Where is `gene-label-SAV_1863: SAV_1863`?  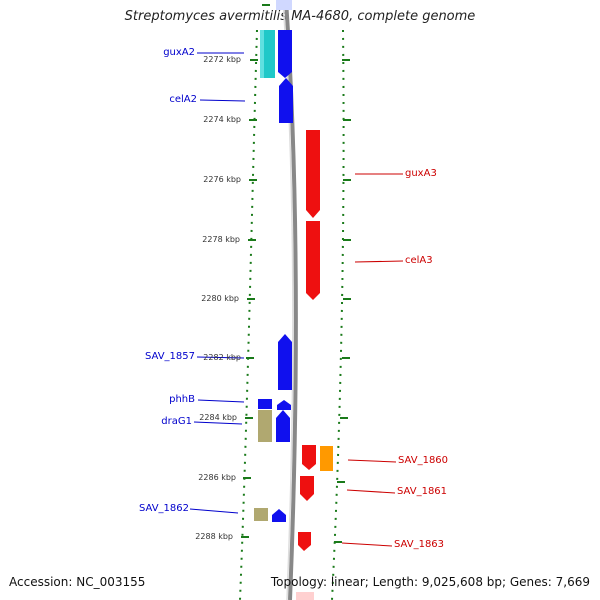 gene-label-SAV_1863: SAV_1863 is located at coordinates (419, 544).